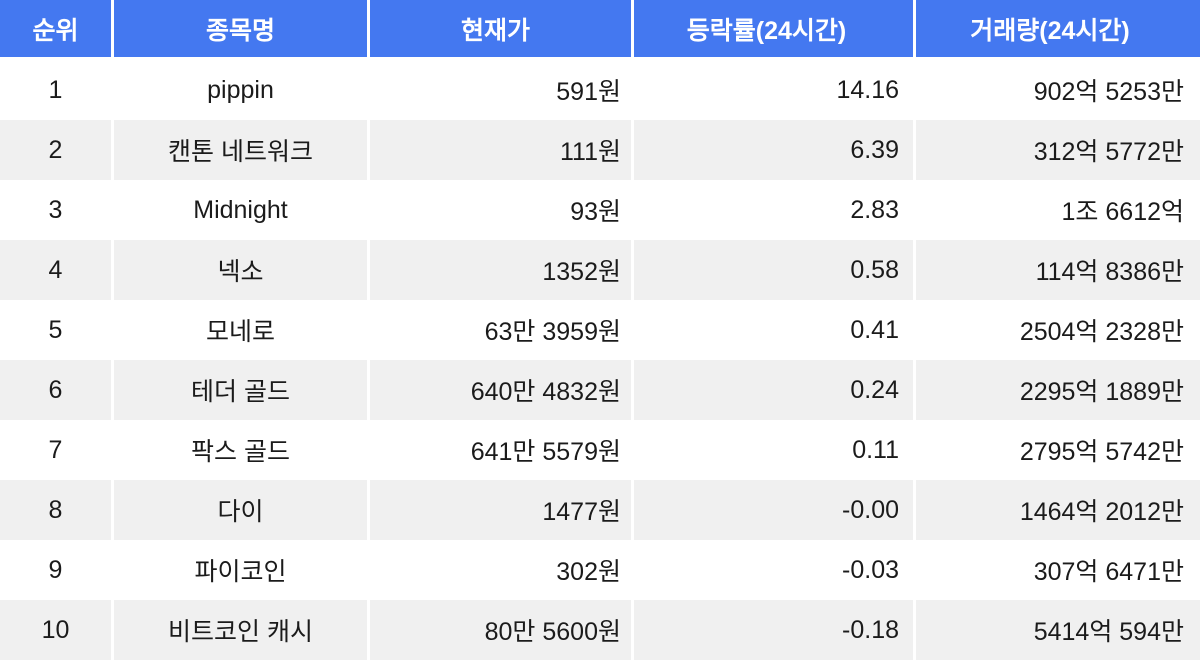 The image size is (1200, 661). I want to click on cell-price: 1477원, so click(500, 510).